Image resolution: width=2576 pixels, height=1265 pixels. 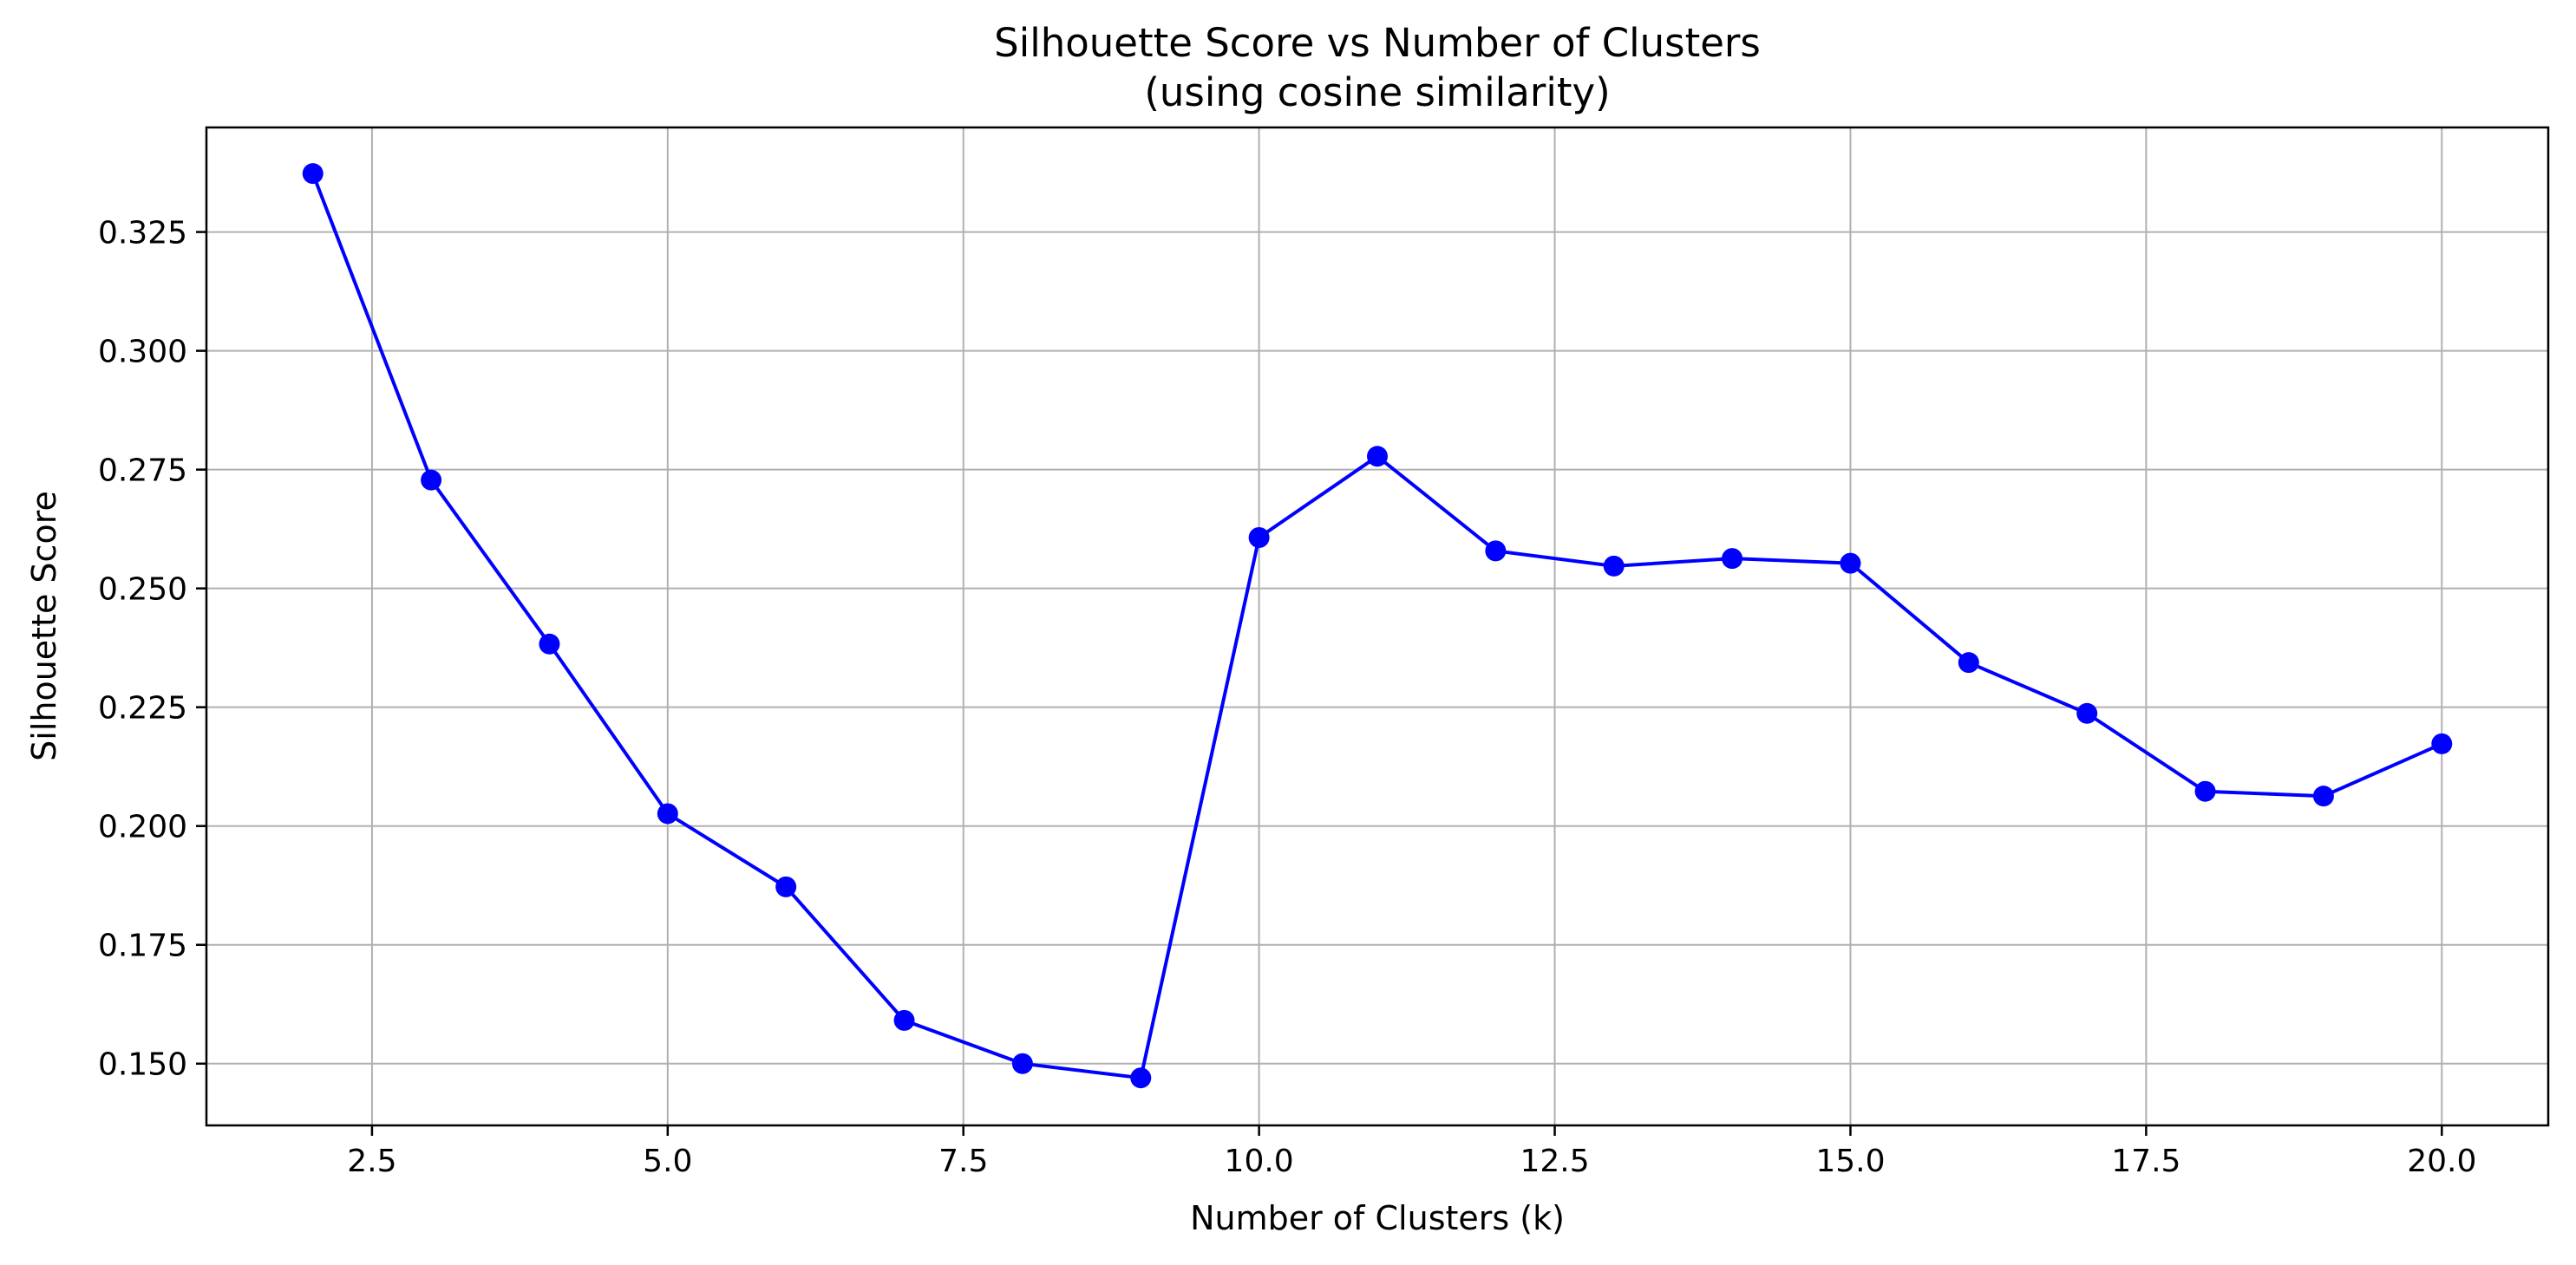 I want to click on y-tick-label: 0.225, so click(x=142, y=709).